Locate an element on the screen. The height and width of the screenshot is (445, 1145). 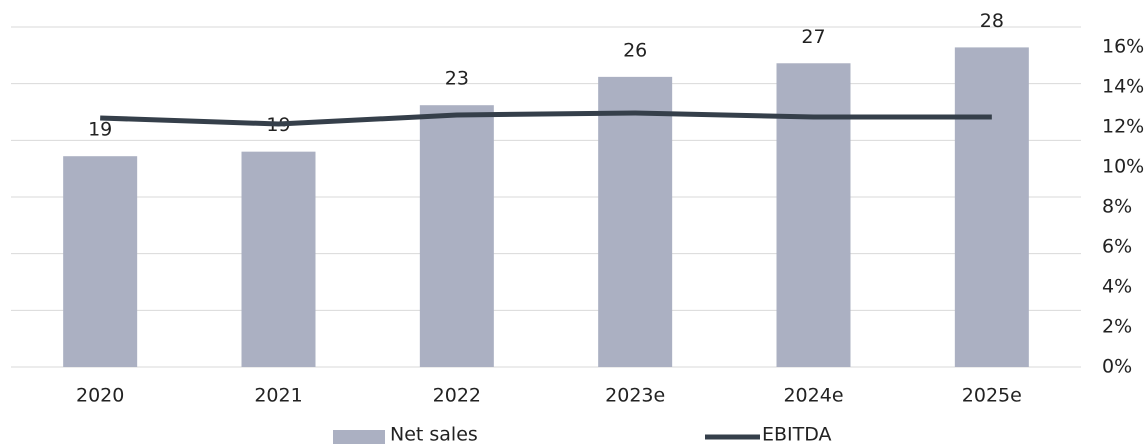
y2-tick-label: 12% is located at coordinates (1123, 127).